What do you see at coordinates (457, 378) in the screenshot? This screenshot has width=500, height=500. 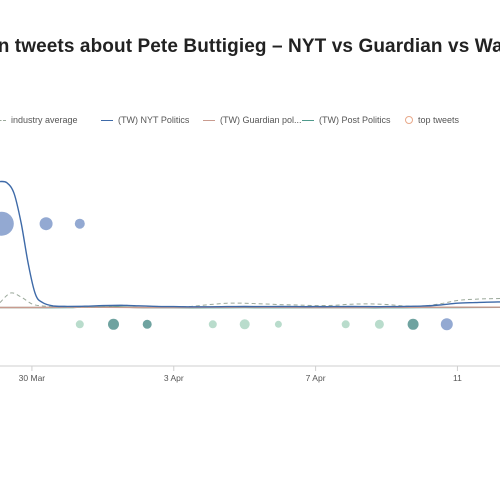 I see `x-tick-label: 11` at bounding box center [457, 378].